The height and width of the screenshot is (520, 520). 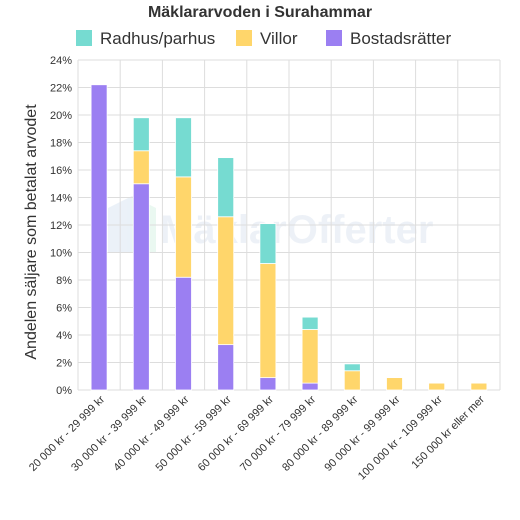 I want to click on x-tick-label: 40 000 kr - 49 999 kr, so click(x=151, y=433).